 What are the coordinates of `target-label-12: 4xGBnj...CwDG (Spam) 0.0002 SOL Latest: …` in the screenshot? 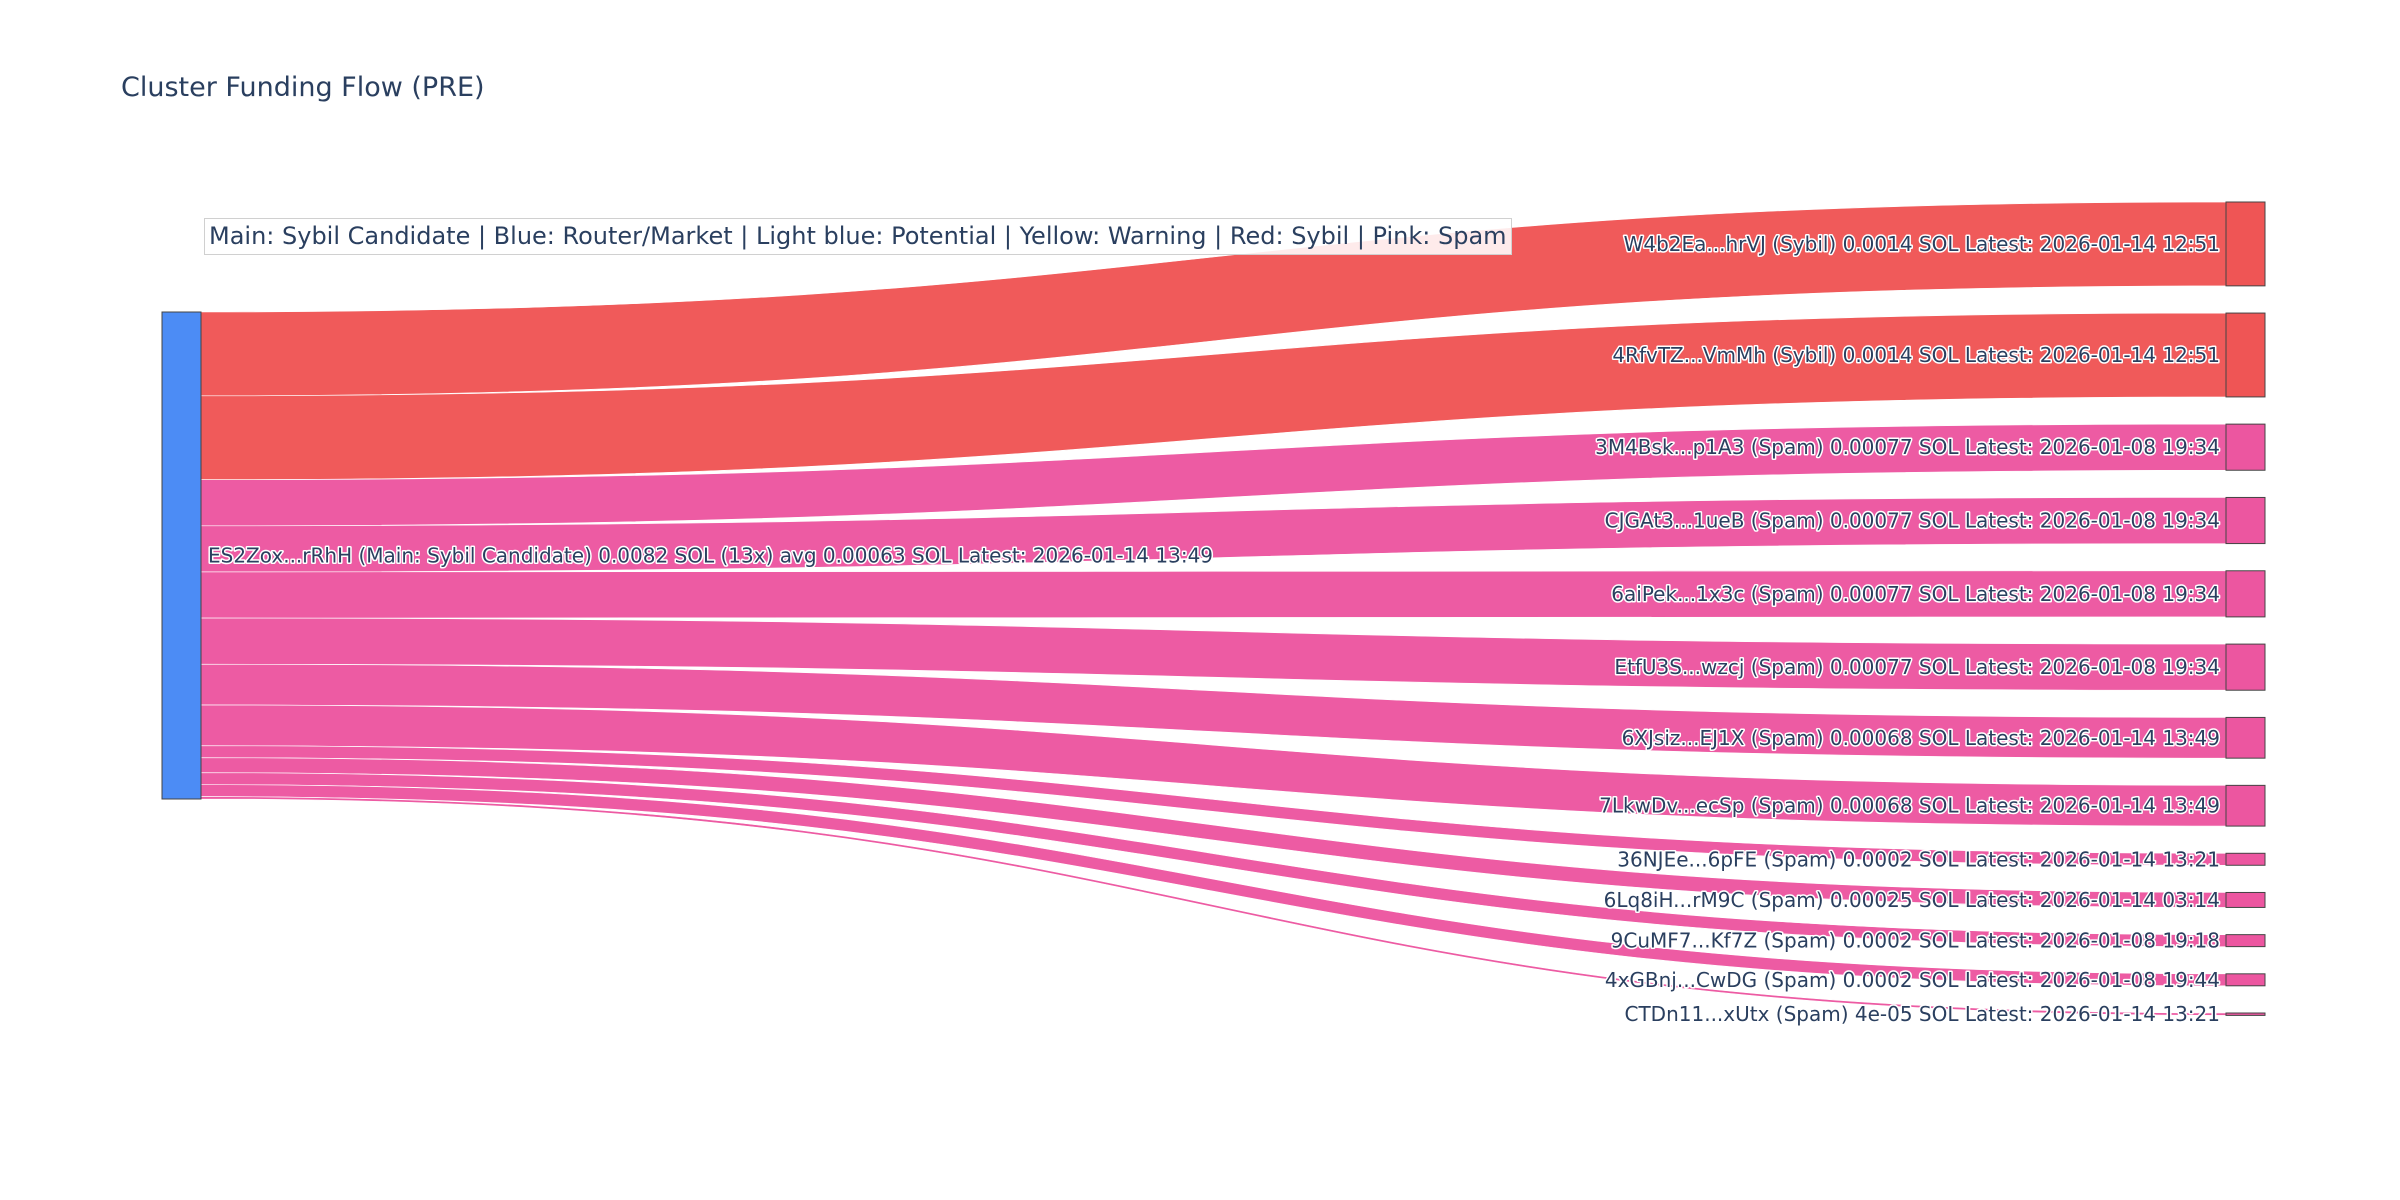 It's located at (1912, 980).